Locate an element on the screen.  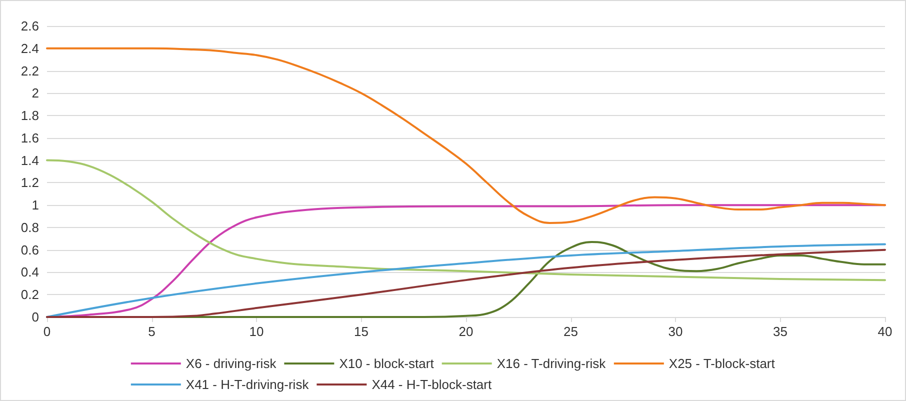
legend-label: X10 - block-start is located at coordinates (386, 363).